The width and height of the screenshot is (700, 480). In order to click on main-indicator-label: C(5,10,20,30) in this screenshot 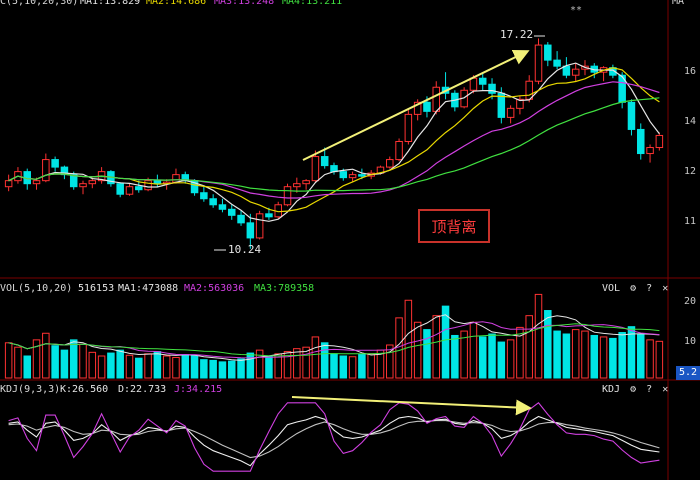, I will do `click(39, 3)`.